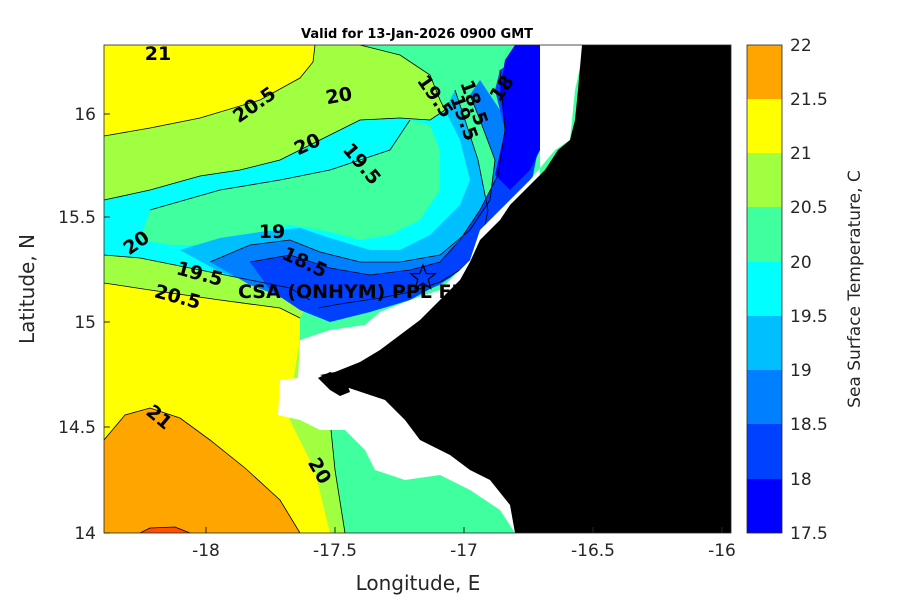 This screenshot has width=900, height=600. I want to click on colorbar-tick: 20.5, so click(809, 208).